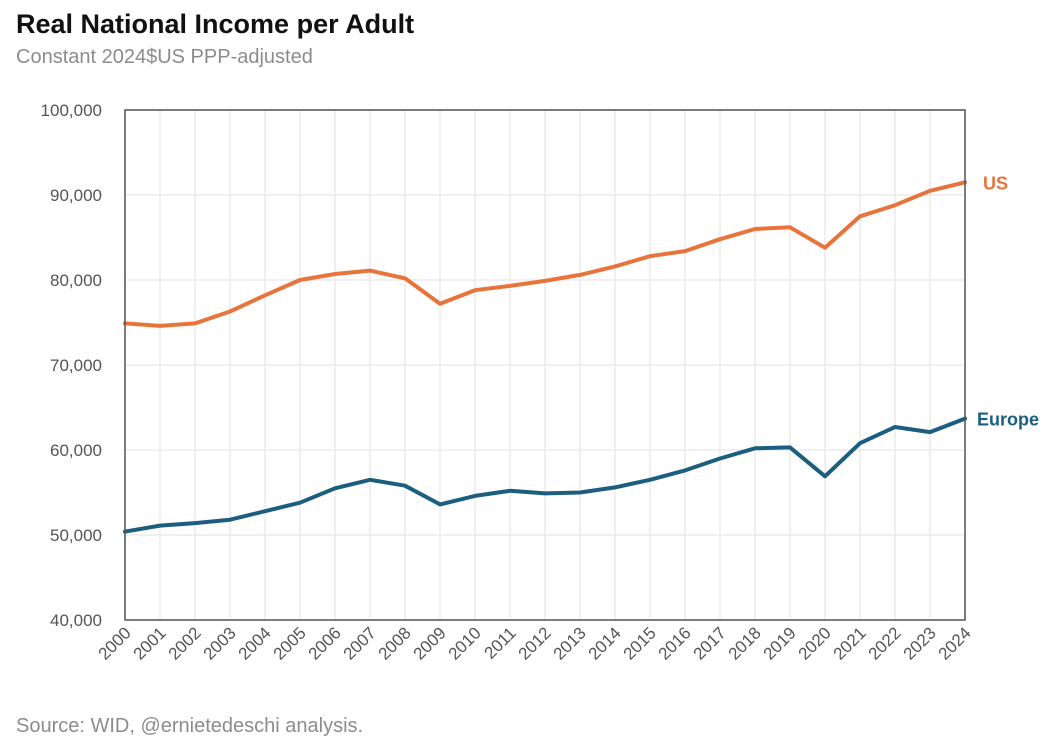  I want to click on y-tick-label: 60,000, so click(76, 450).